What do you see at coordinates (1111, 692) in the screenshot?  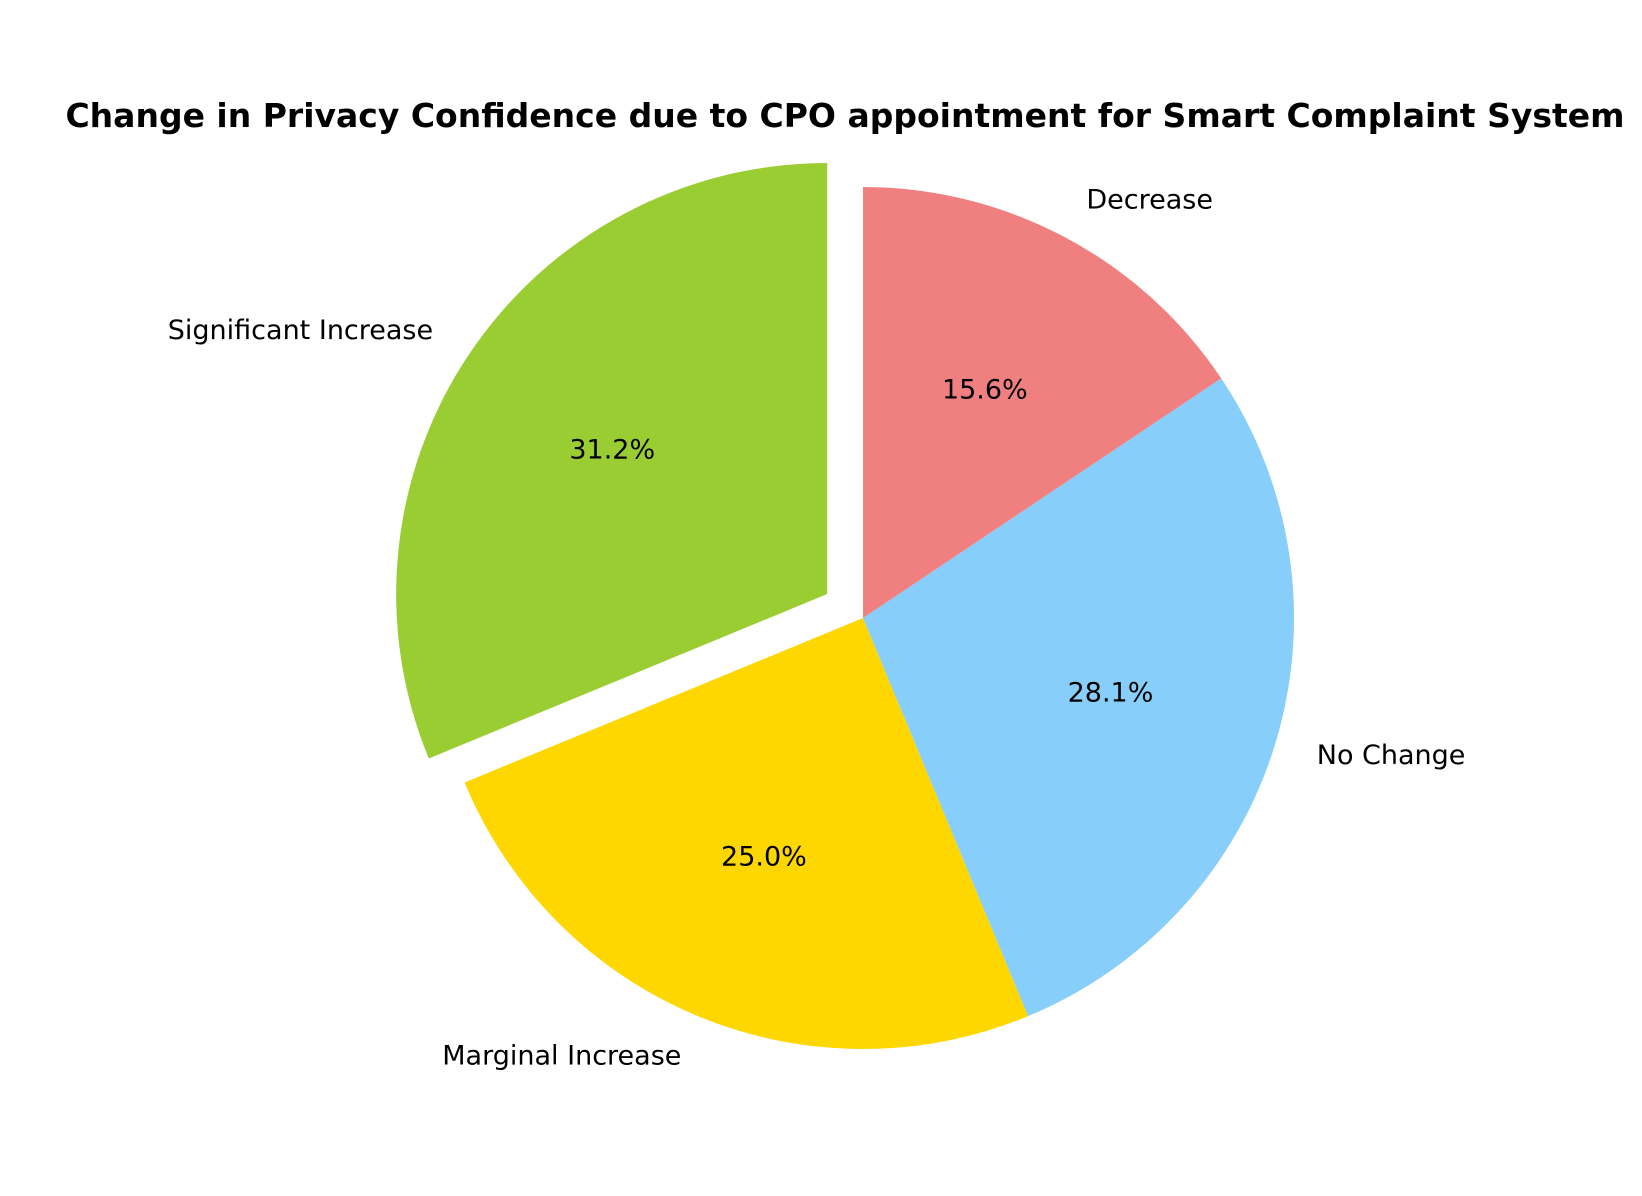 I see `pie-pct-label-no-change: 28.1%` at bounding box center [1111, 692].